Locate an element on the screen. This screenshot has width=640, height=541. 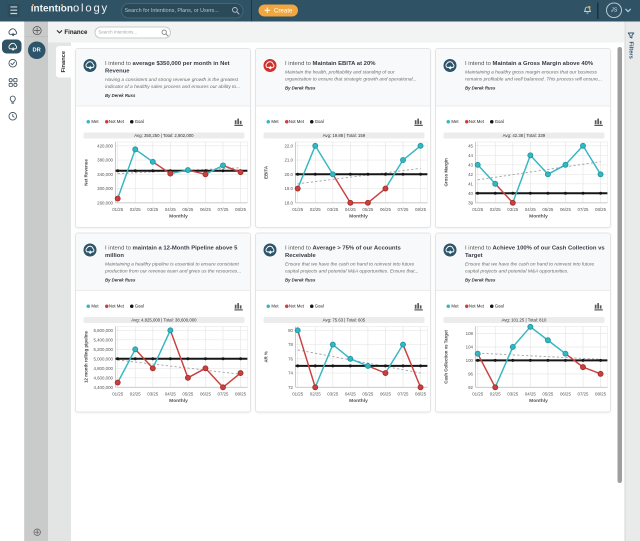
svg-text: 4,600,000 is located at coordinates (103, 377).